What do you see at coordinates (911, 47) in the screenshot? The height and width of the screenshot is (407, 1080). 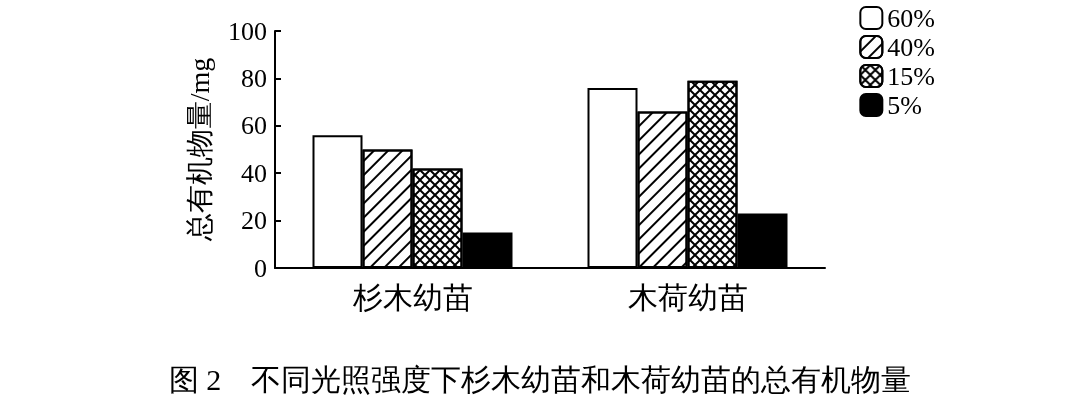 I see `legend-label: 40%` at bounding box center [911, 47].